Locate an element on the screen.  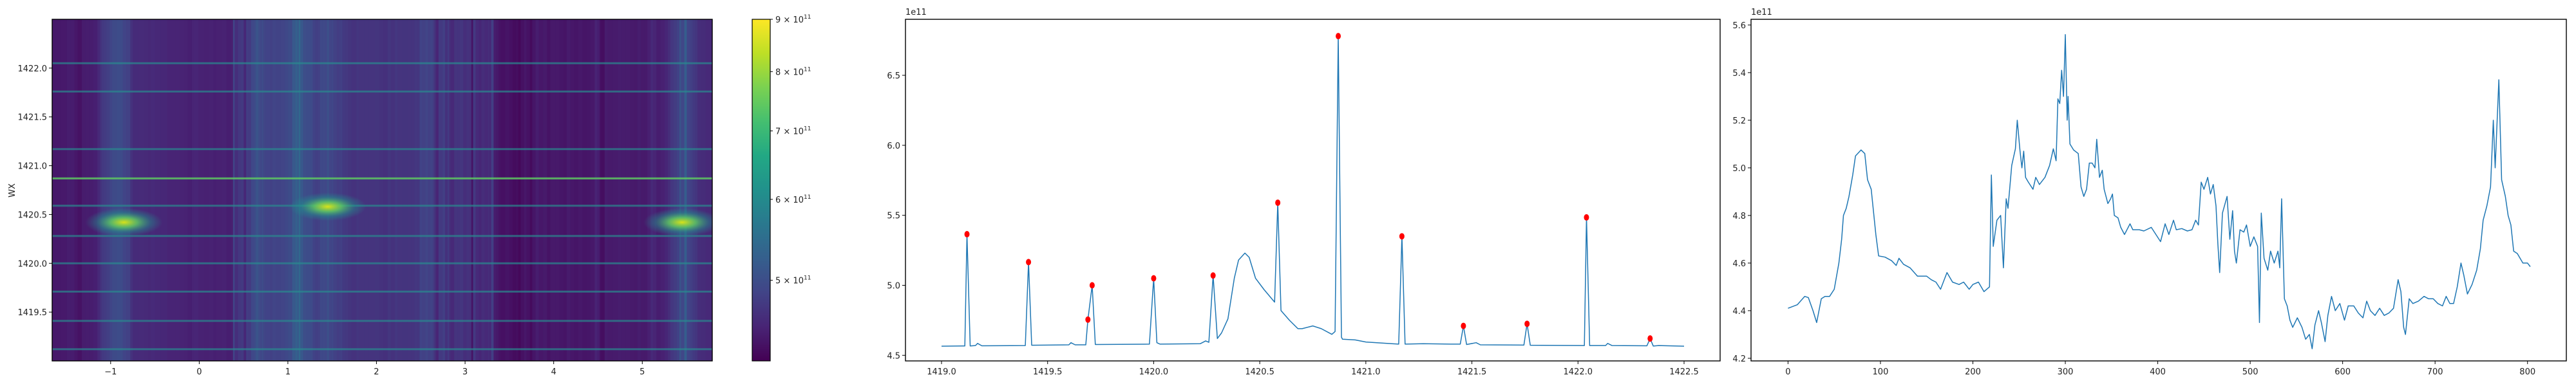
x-tick-label: 100 is located at coordinates (1881, 372).